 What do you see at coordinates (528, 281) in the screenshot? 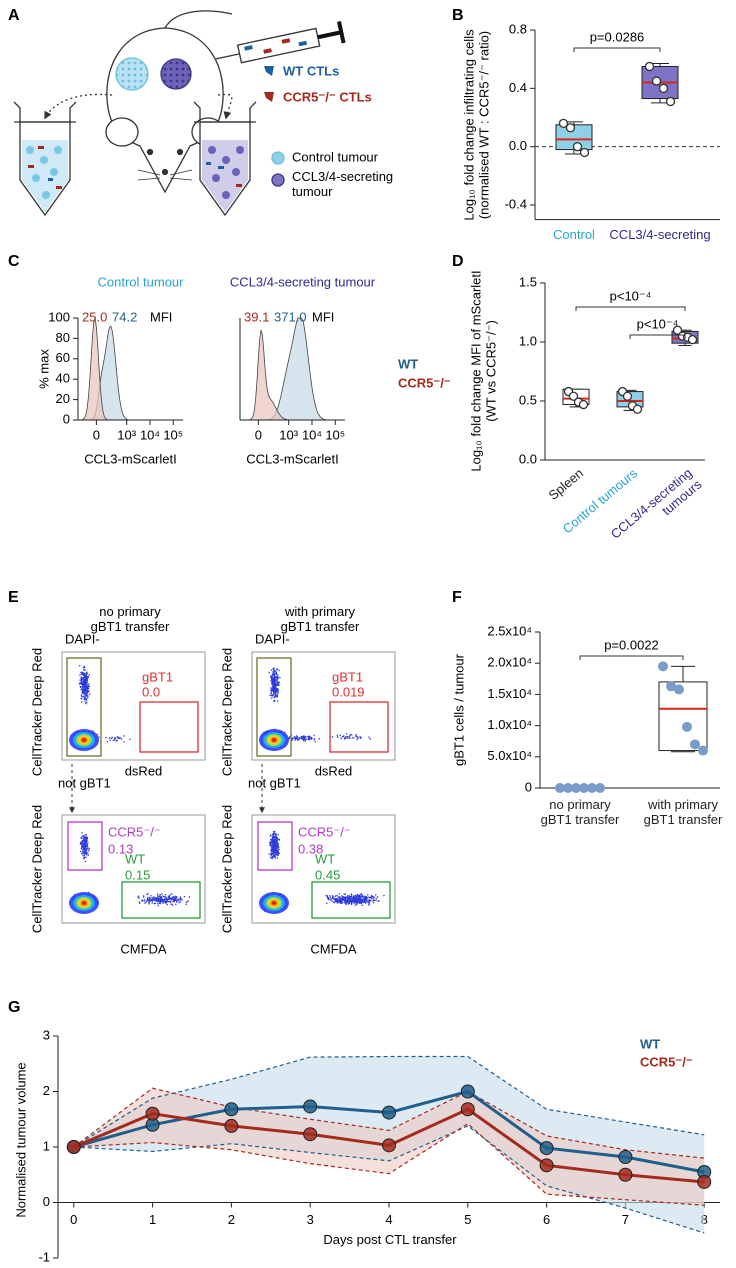
I see `y-tick-label: 1.5` at bounding box center [528, 281].